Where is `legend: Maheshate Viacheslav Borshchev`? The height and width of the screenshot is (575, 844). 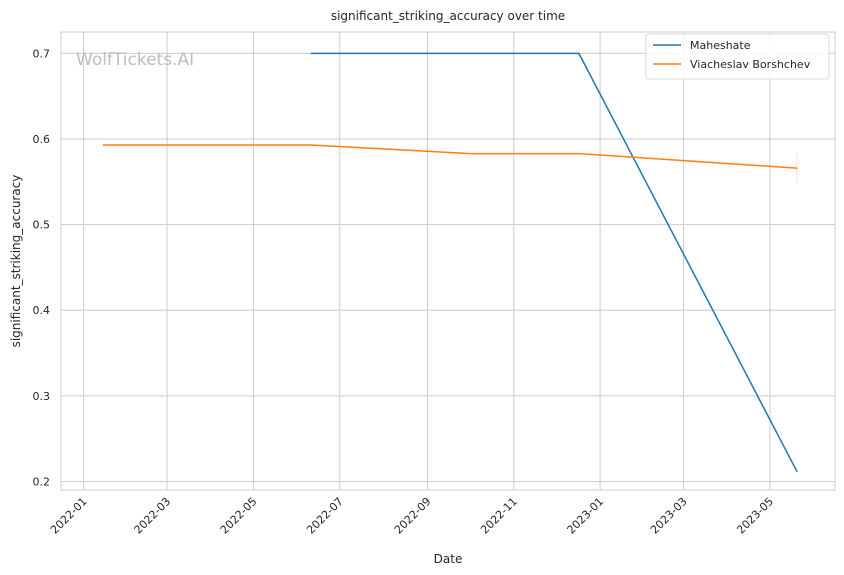 legend: Maheshate Viacheslav Borshchev is located at coordinates (737, 56).